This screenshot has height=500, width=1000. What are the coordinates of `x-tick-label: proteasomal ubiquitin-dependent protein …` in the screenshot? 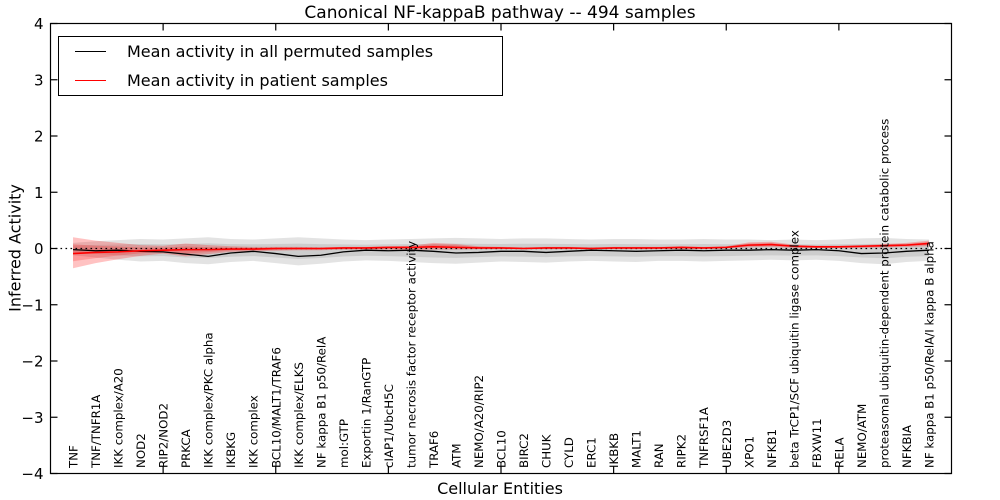 It's located at (884, 293).